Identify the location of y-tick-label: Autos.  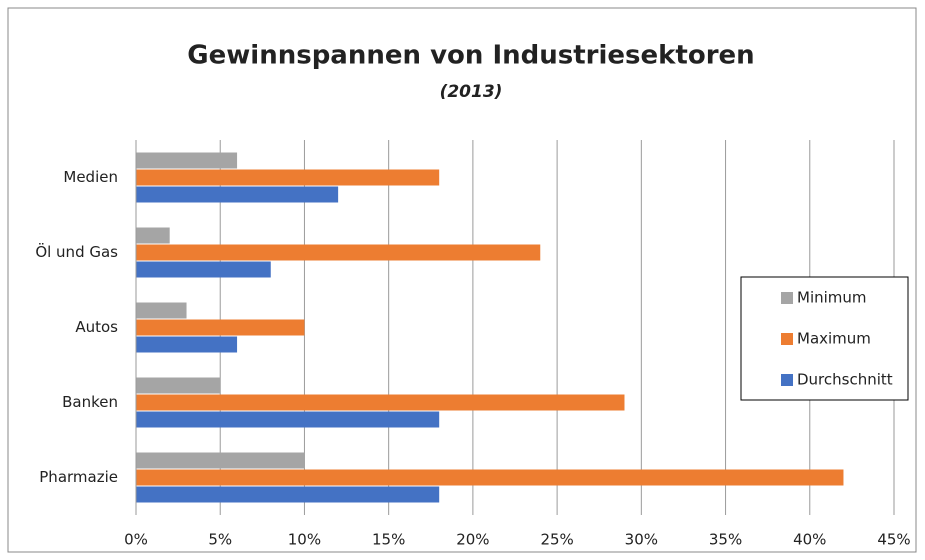
(96, 327).